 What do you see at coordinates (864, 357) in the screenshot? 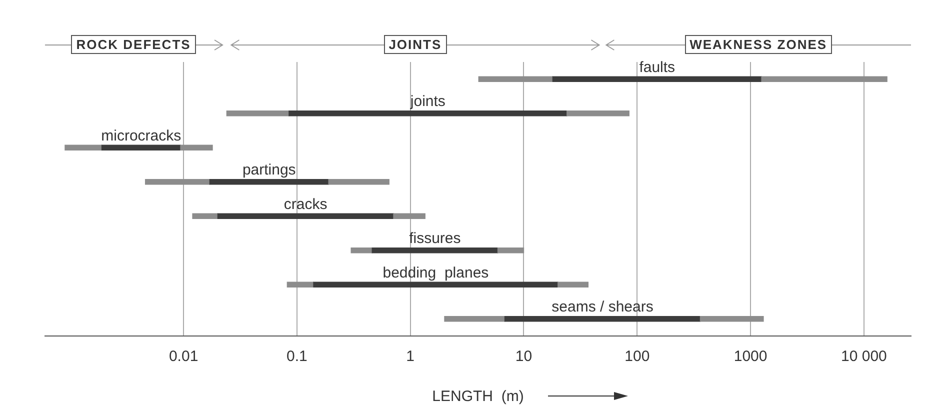
I see `x-tick-label: 10 000` at bounding box center [864, 357].